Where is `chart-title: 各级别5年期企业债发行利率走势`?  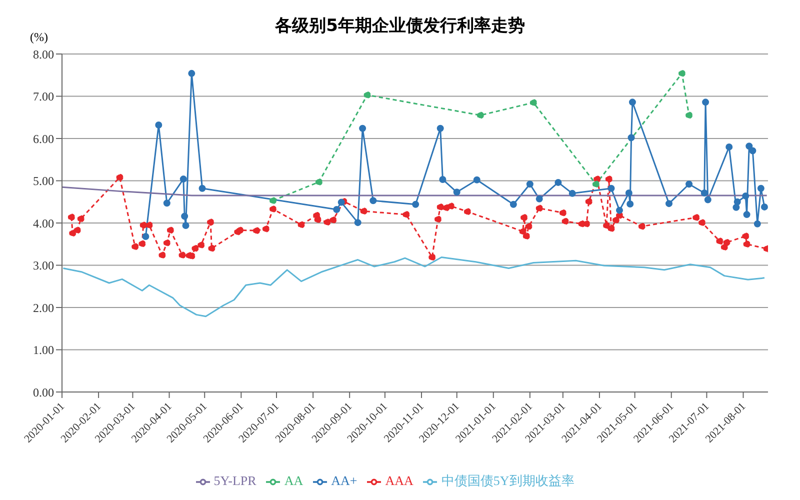
chart-title: 各级别5年期企业债发行利率走势 is located at coordinates (400, 26).